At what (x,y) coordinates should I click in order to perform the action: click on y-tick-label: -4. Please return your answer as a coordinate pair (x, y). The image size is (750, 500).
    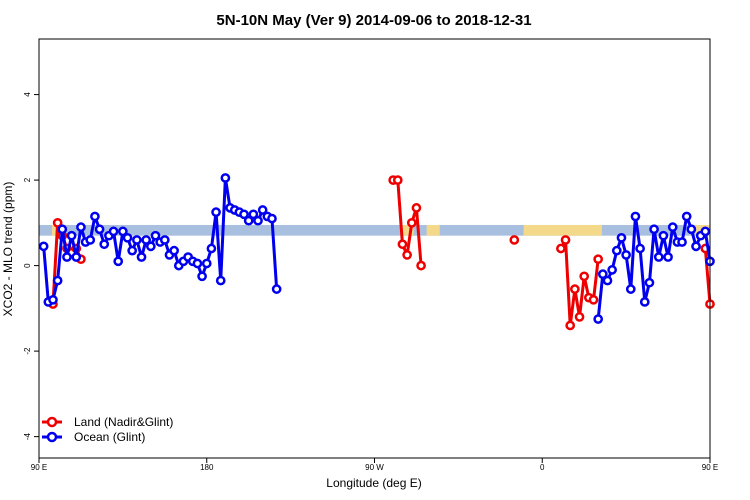
    Looking at the image, I should click on (27, 437).